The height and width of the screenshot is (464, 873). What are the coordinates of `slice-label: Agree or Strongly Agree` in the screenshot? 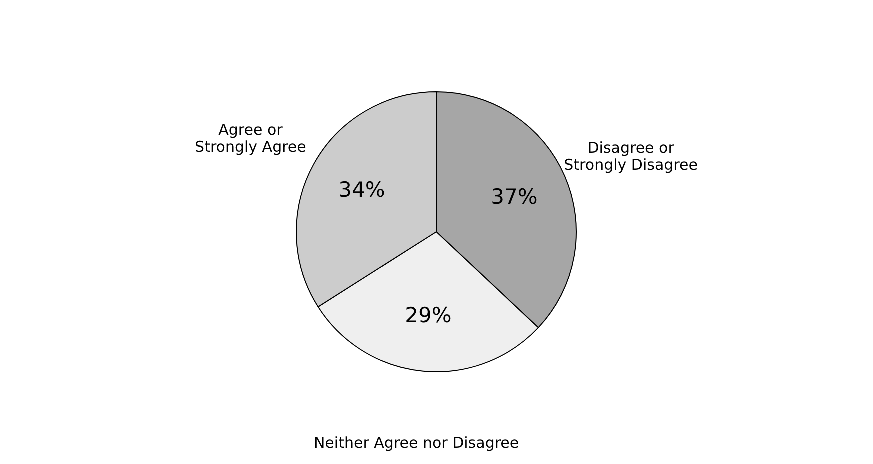 It's located at (250, 138).